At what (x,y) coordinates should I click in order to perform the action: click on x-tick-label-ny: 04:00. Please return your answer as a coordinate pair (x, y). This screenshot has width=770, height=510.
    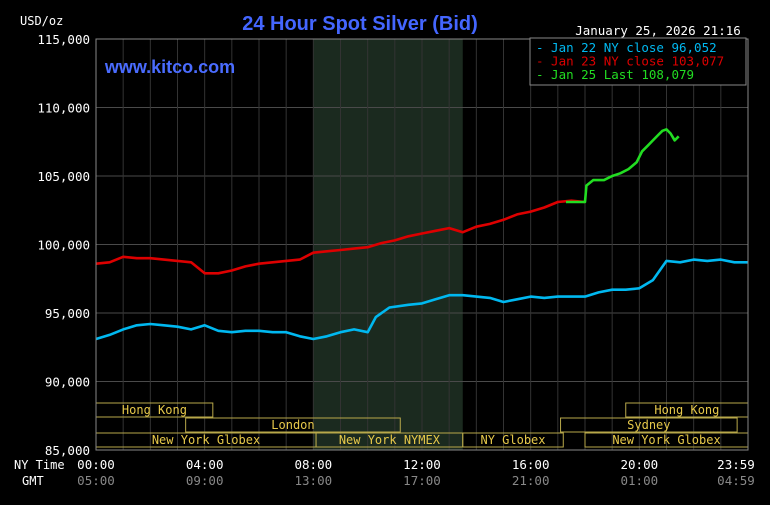
    Looking at the image, I should click on (205, 464).